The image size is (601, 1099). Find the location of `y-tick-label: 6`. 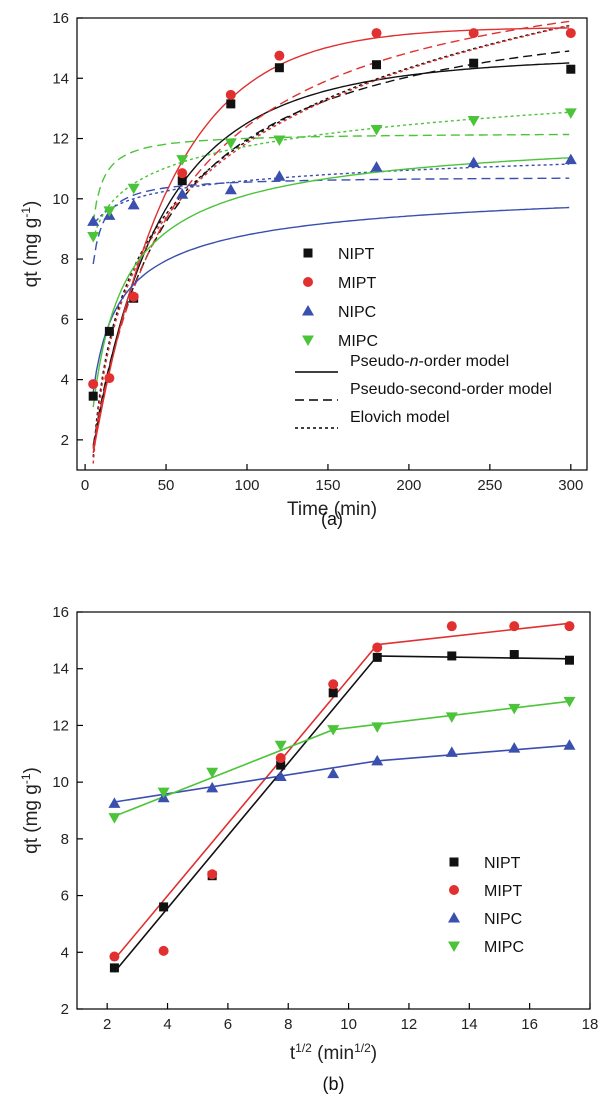

y-tick-label: 6 is located at coordinates (65, 319).